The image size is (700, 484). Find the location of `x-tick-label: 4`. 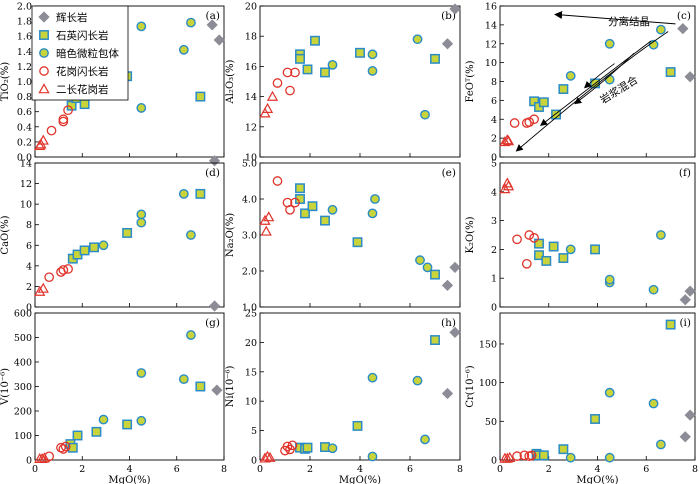

x-tick-label: 4 is located at coordinates (129, 469).